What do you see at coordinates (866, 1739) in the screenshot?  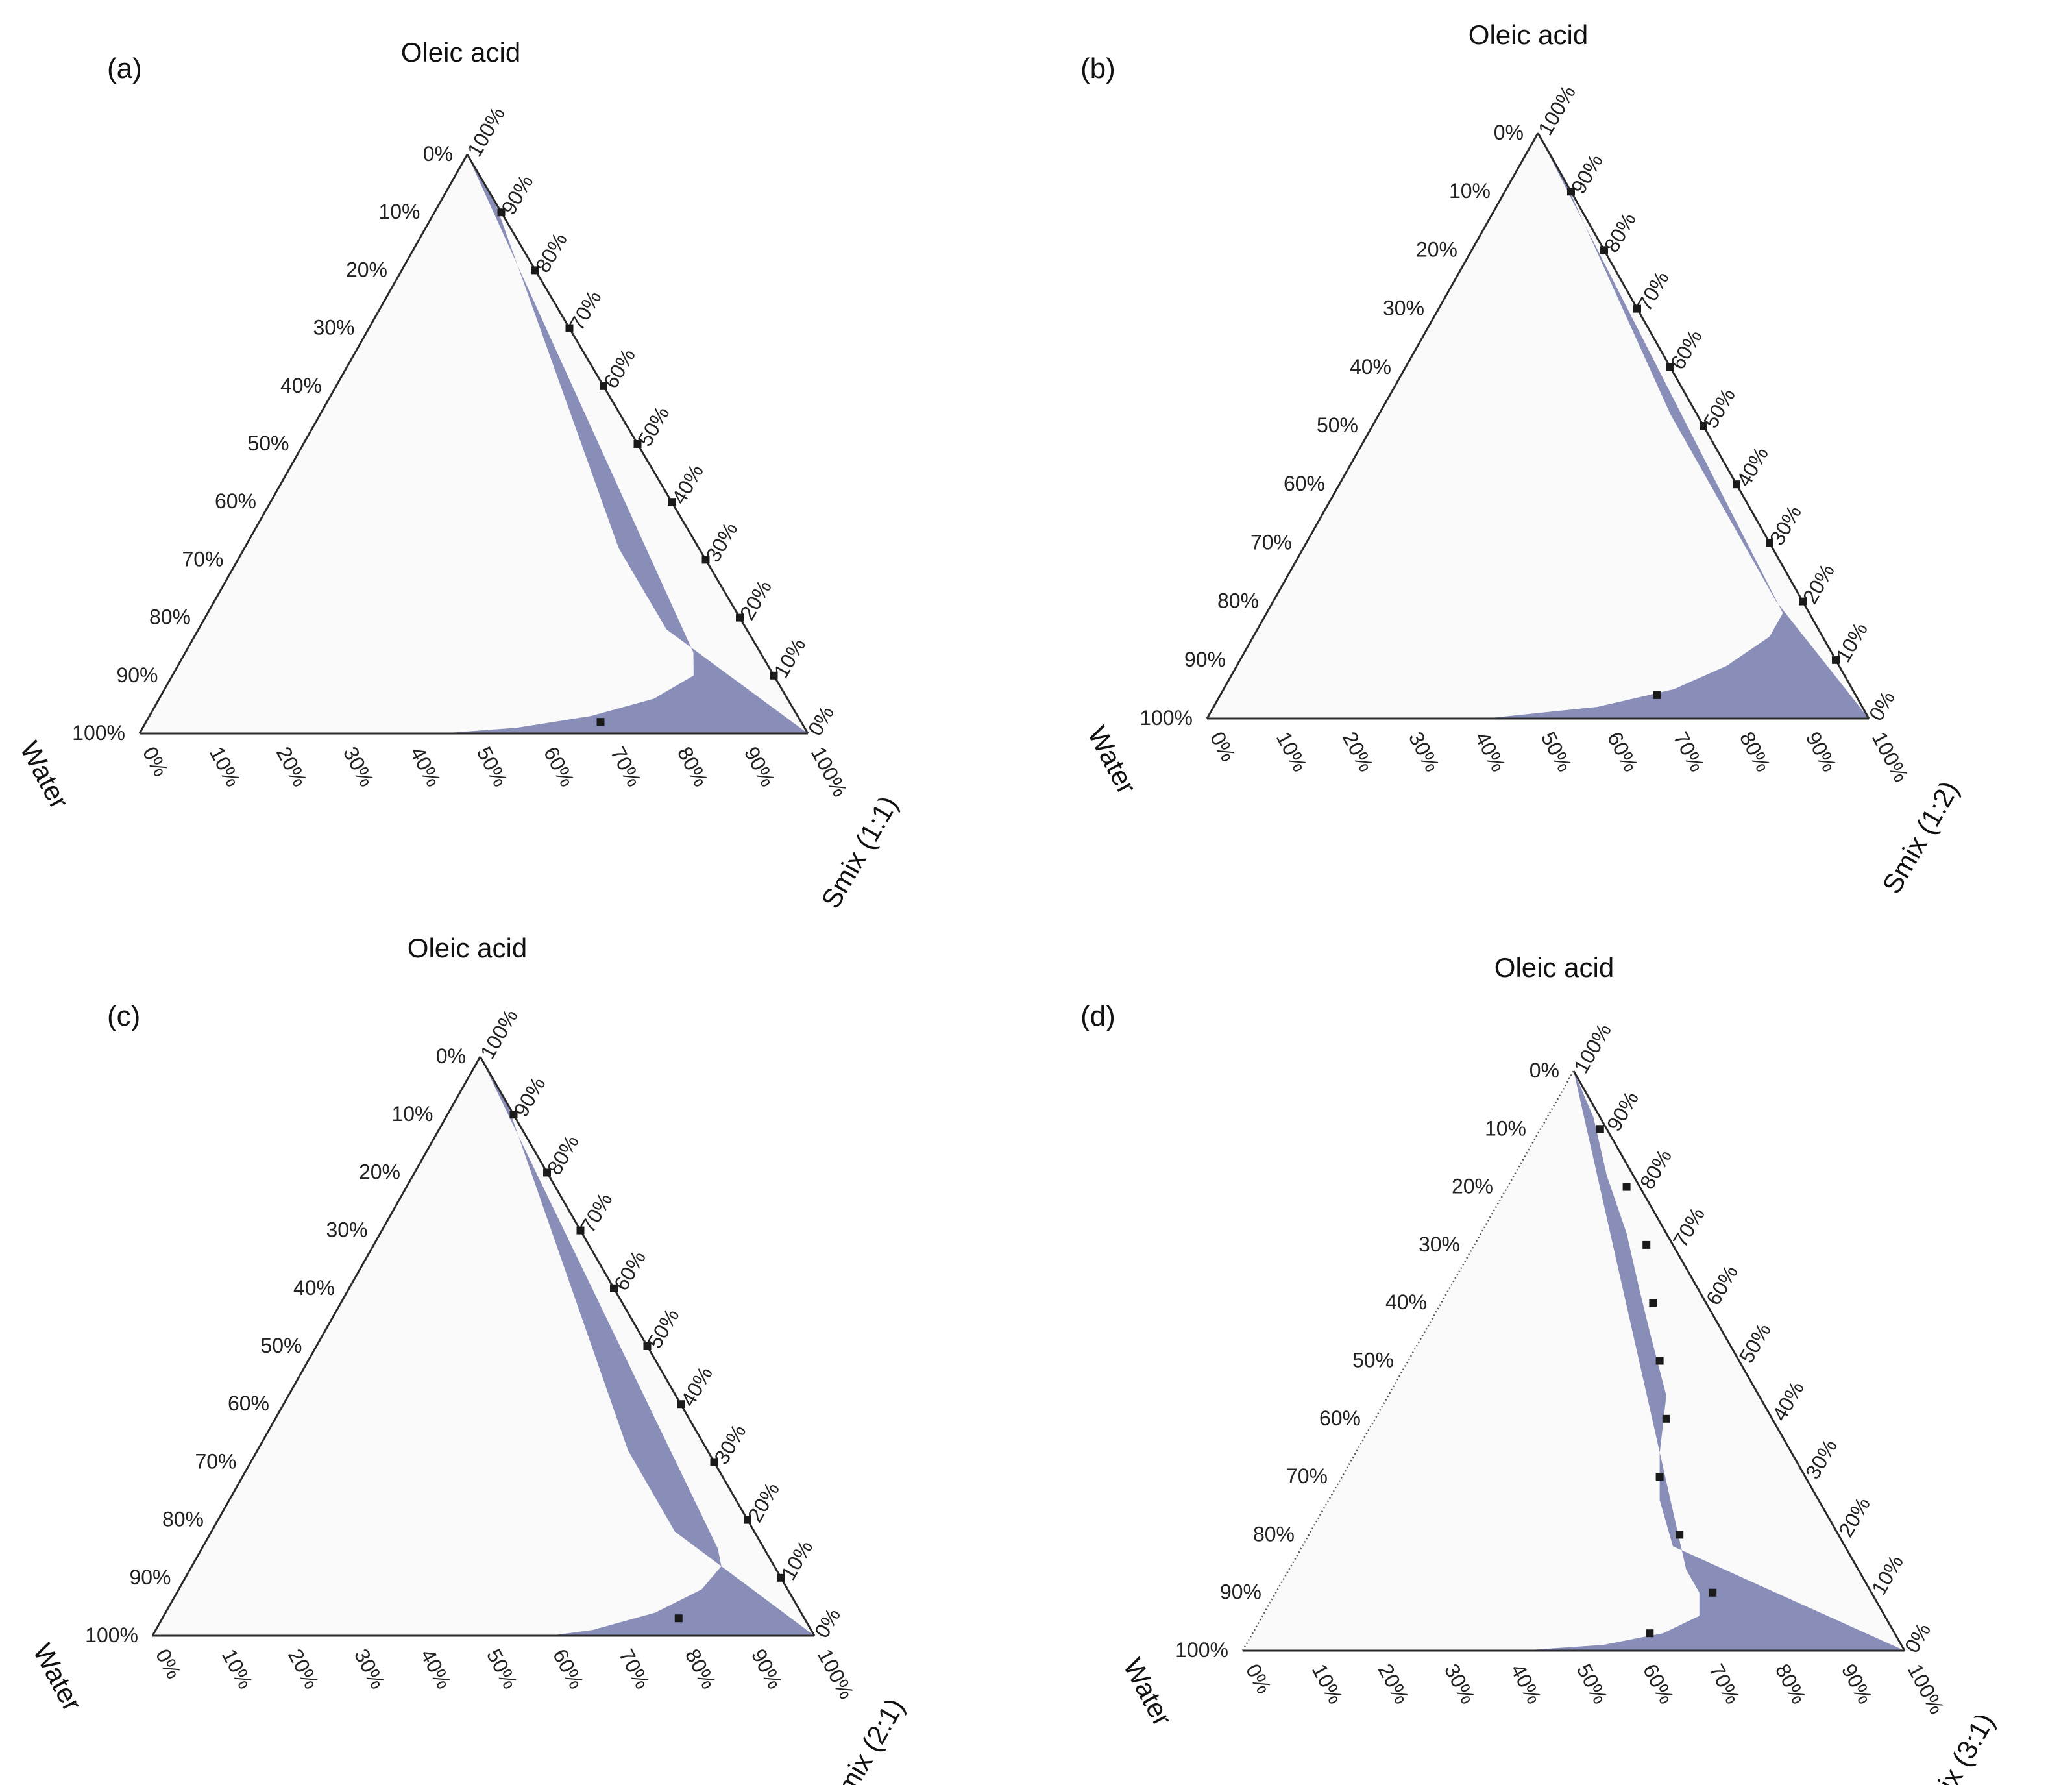 I see `vertex-label-right: Smix (2:1)` at bounding box center [866, 1739].